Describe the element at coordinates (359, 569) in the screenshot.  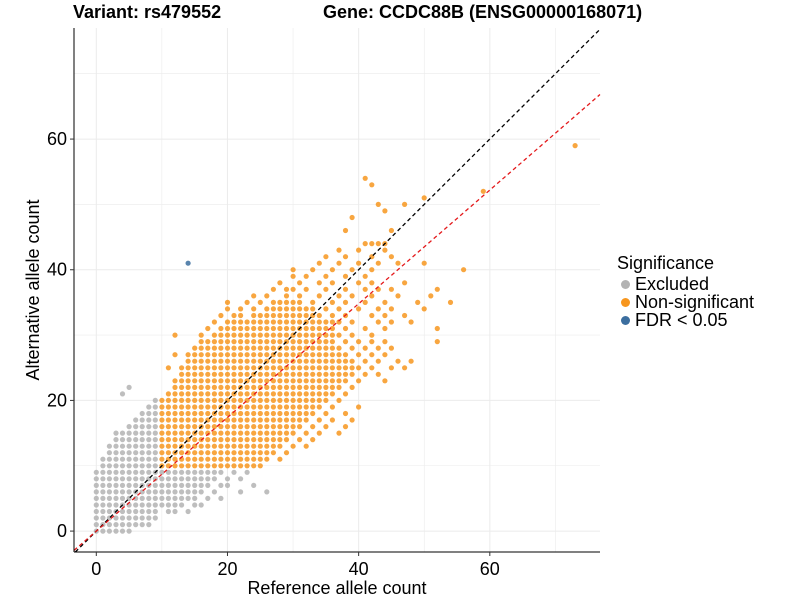
I see `x-tick-label: 40` at that location.